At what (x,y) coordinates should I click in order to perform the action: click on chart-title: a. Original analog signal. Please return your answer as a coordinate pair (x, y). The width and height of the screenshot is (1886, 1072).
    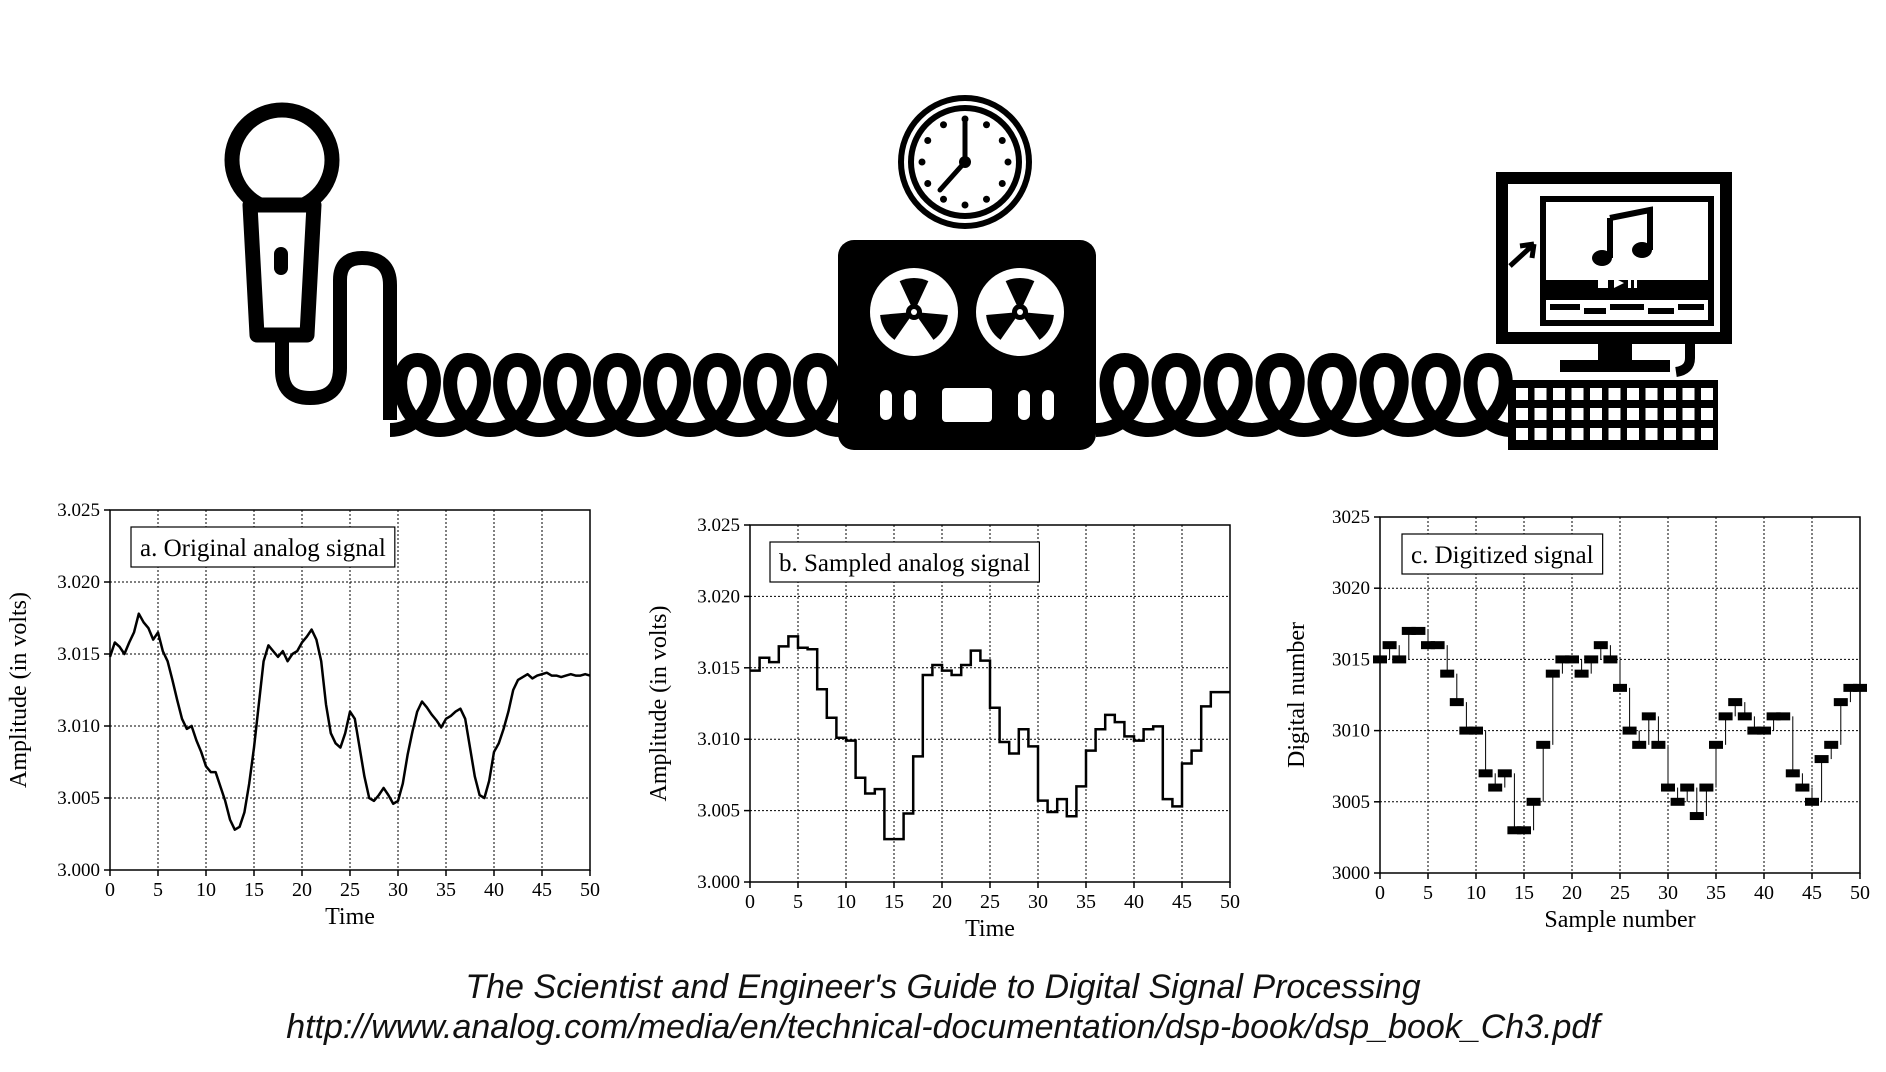
    Looking at the image, I should click on (263, 548).